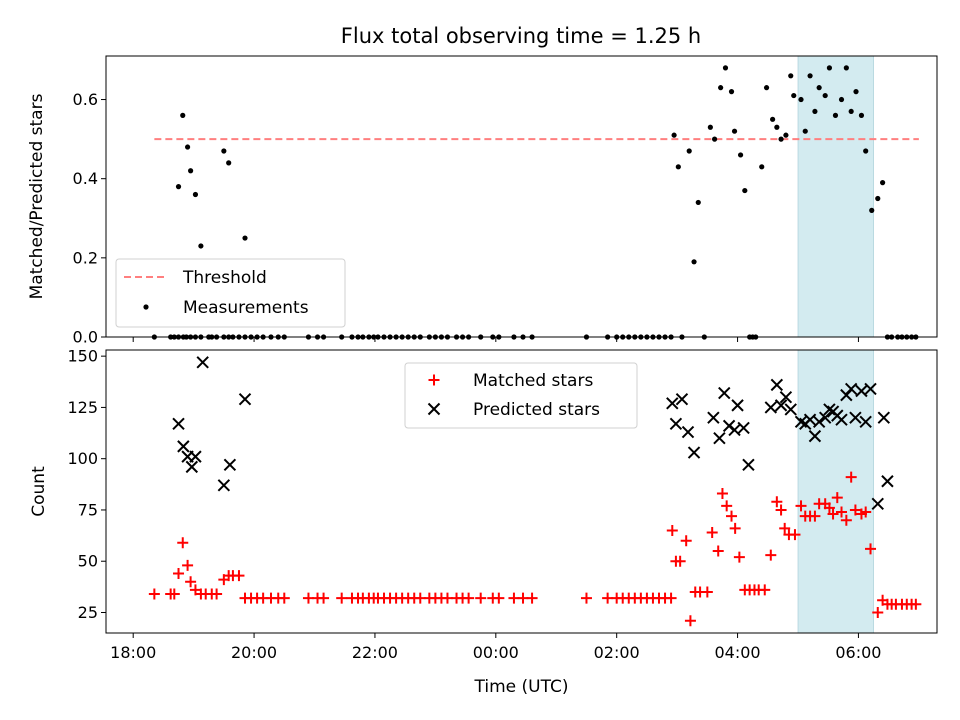  I want to click on predicted-legend-label: Predicted stars, so click(536, 410).